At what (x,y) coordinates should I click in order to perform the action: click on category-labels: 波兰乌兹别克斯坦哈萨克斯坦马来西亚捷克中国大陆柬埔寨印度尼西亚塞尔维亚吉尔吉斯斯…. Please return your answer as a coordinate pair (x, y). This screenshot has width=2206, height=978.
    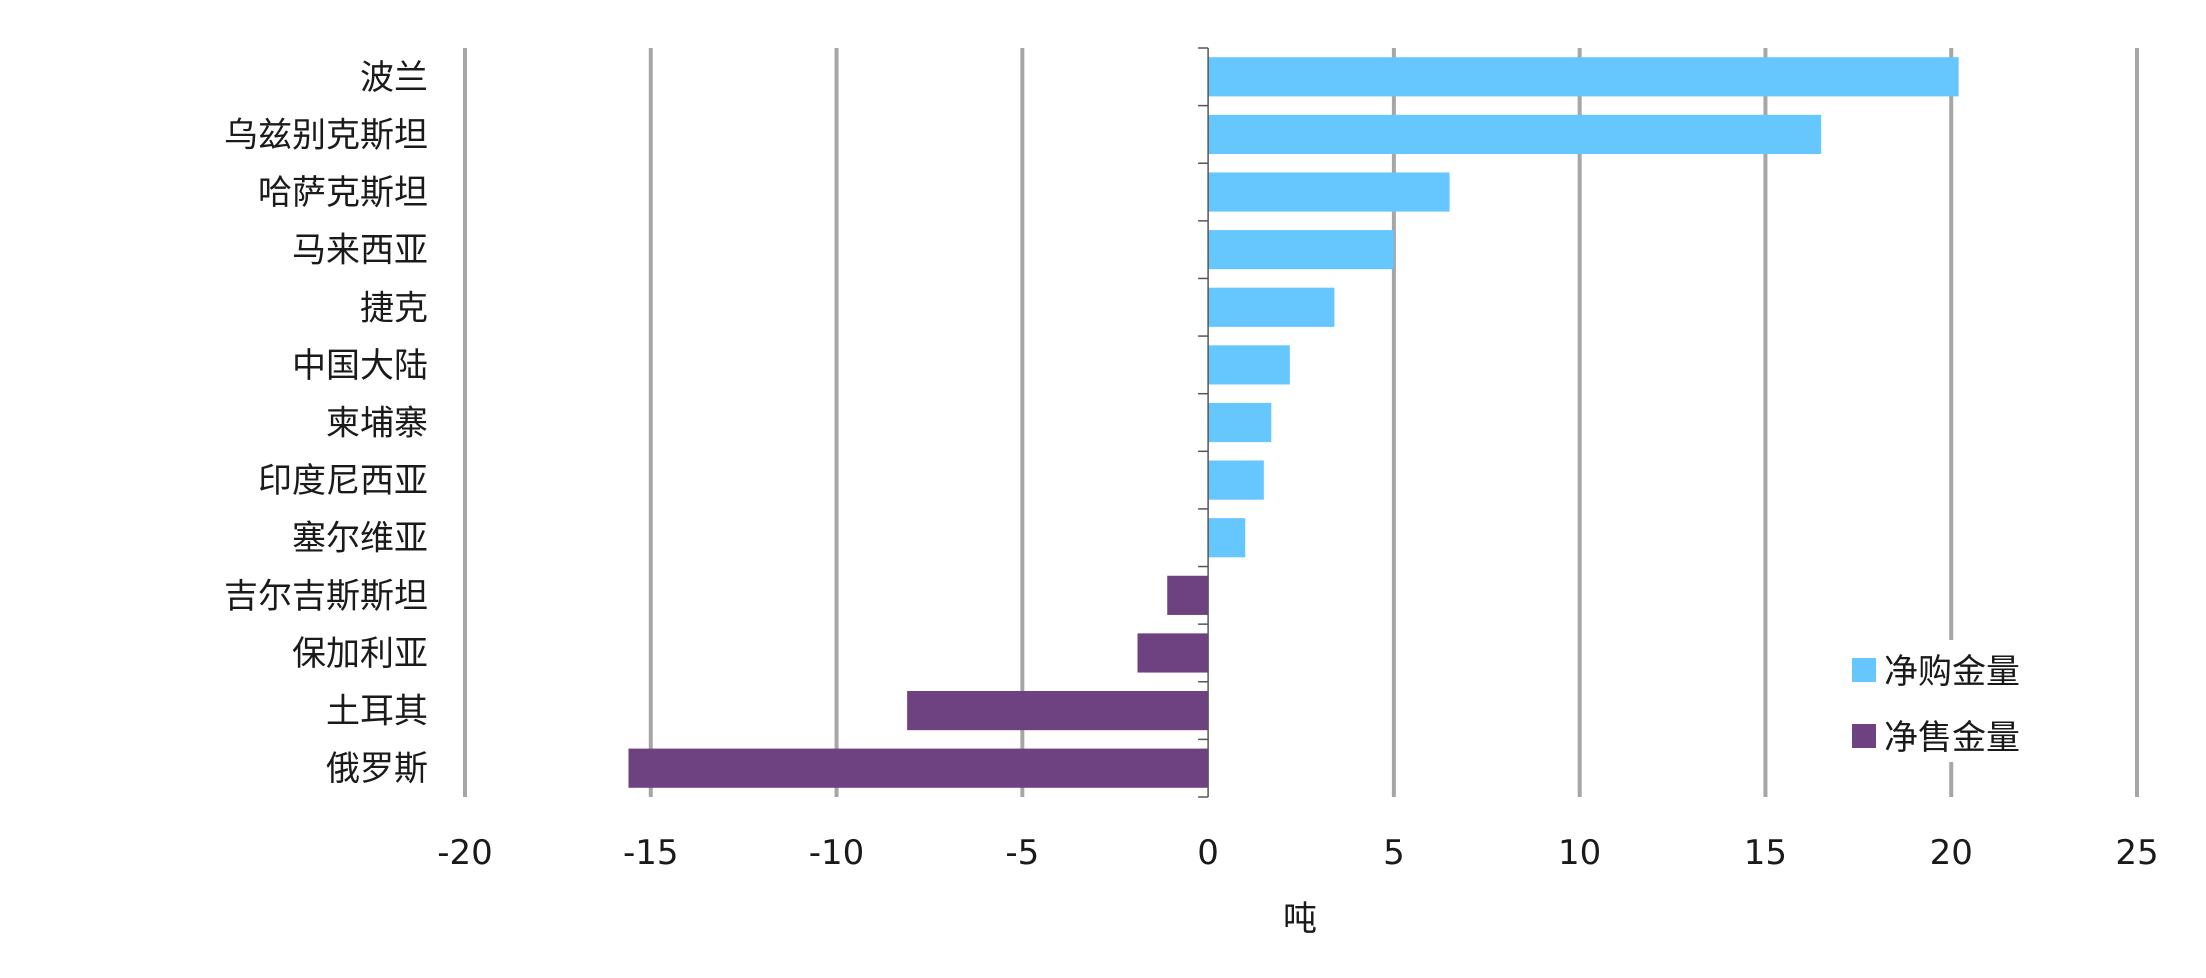
    Looking at the image, I should click on (326, 423).